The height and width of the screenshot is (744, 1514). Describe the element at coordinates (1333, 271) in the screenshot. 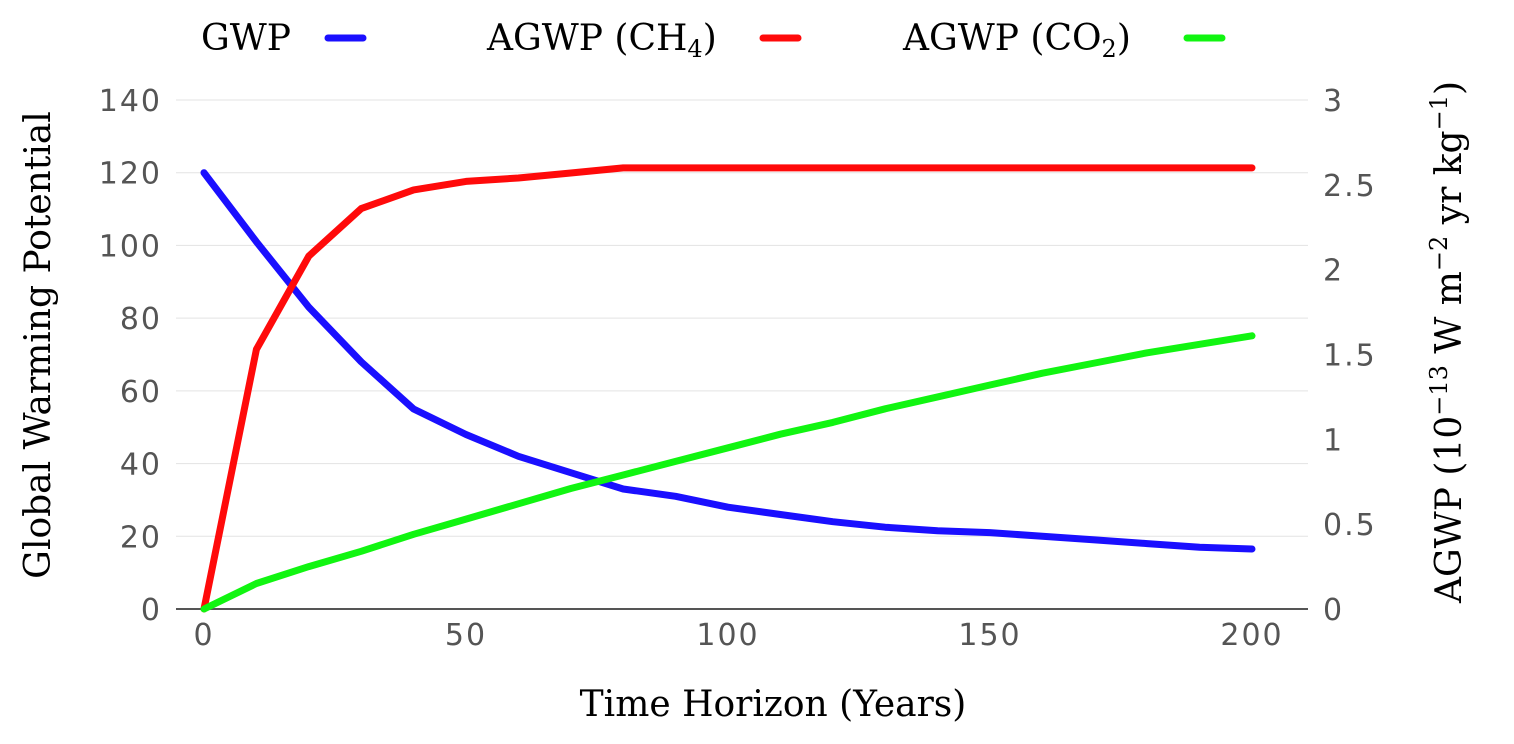

I see `y-right-tick-2: 2` at that location.